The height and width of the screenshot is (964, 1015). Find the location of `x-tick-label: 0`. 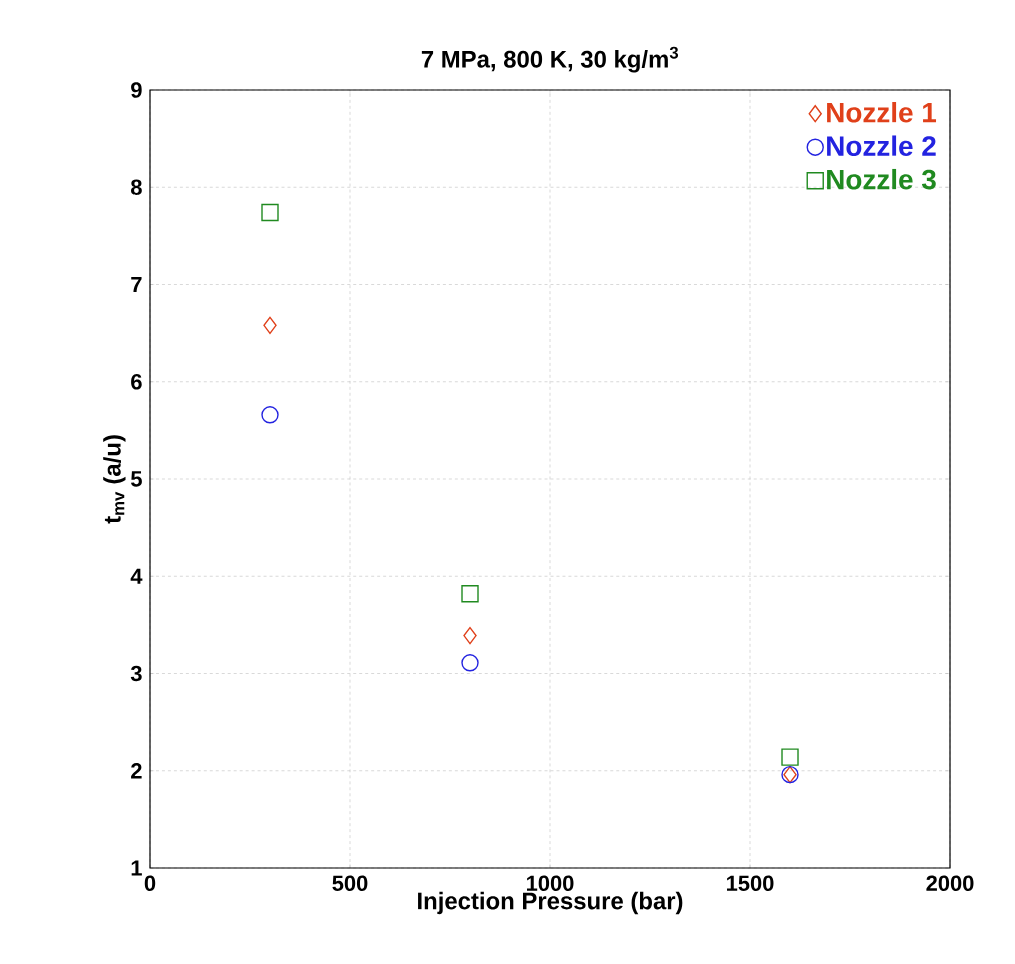

x-tick-label: 0 is located at coordinates (150, 883).